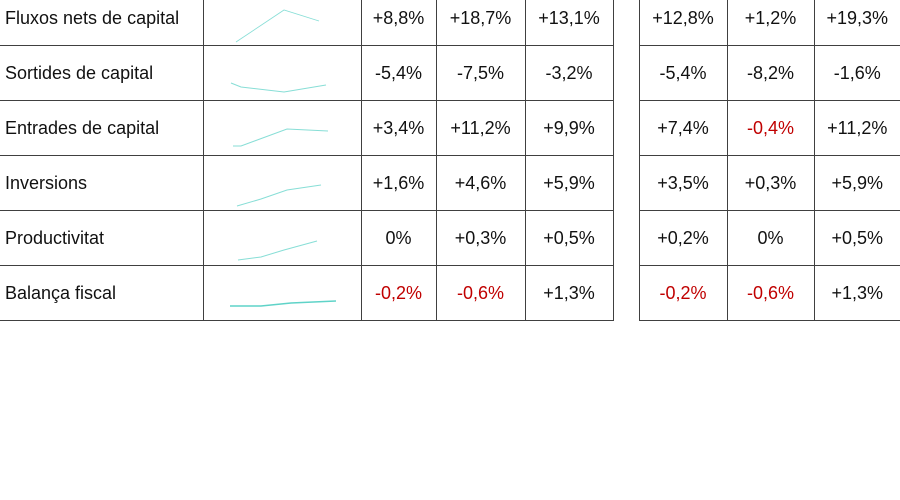 The height and width of the screenshot is (500, 900). Describe the element at coordinates (480, 73) in the screenshot. I see `value-cell: -7,5%` at that location.